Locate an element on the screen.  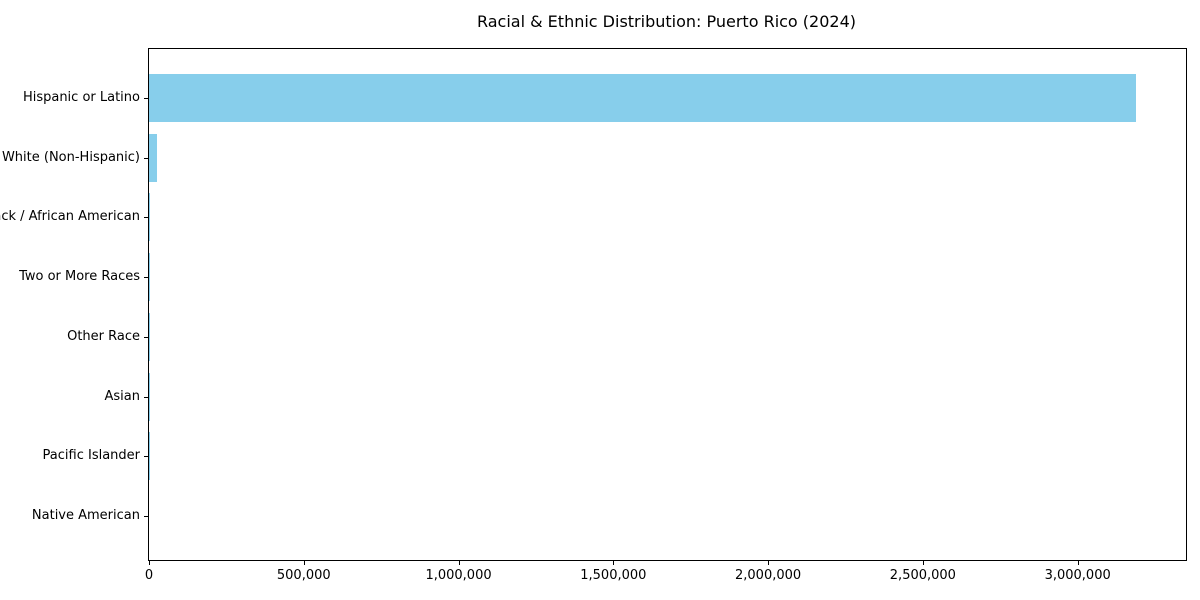
x-tick-label: 2,500,000 is located at coordinates (922, 575).